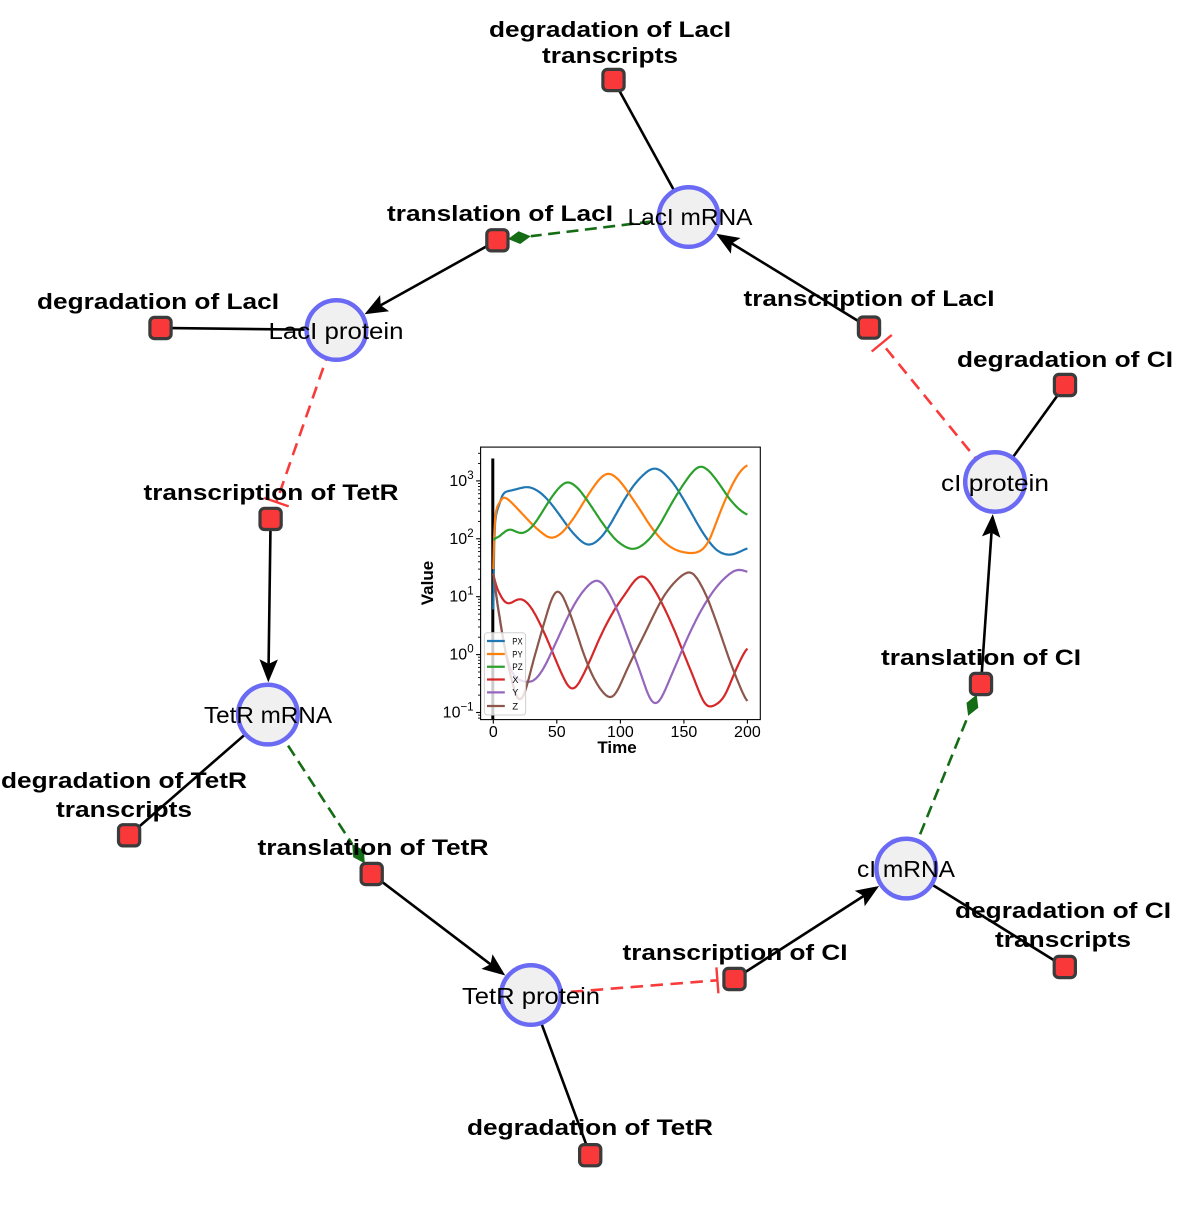 This screenshot has height=1205, width=1189. I want to click on svg-text: transcription of TetR, so click(271, 492).